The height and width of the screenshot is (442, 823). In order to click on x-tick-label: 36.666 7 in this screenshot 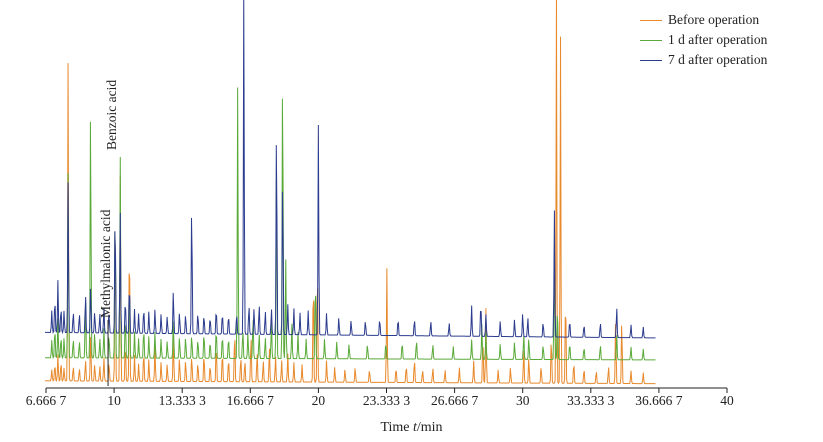, I will do `click(659, 400)`.